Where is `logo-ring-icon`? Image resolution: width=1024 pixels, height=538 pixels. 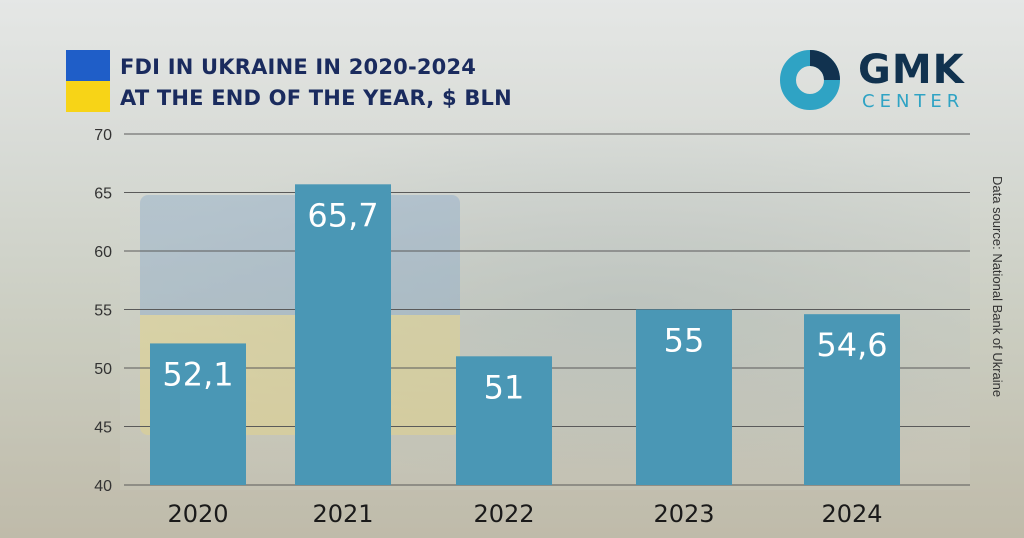
logo-ring-icon is located at coordinates (810, 80).